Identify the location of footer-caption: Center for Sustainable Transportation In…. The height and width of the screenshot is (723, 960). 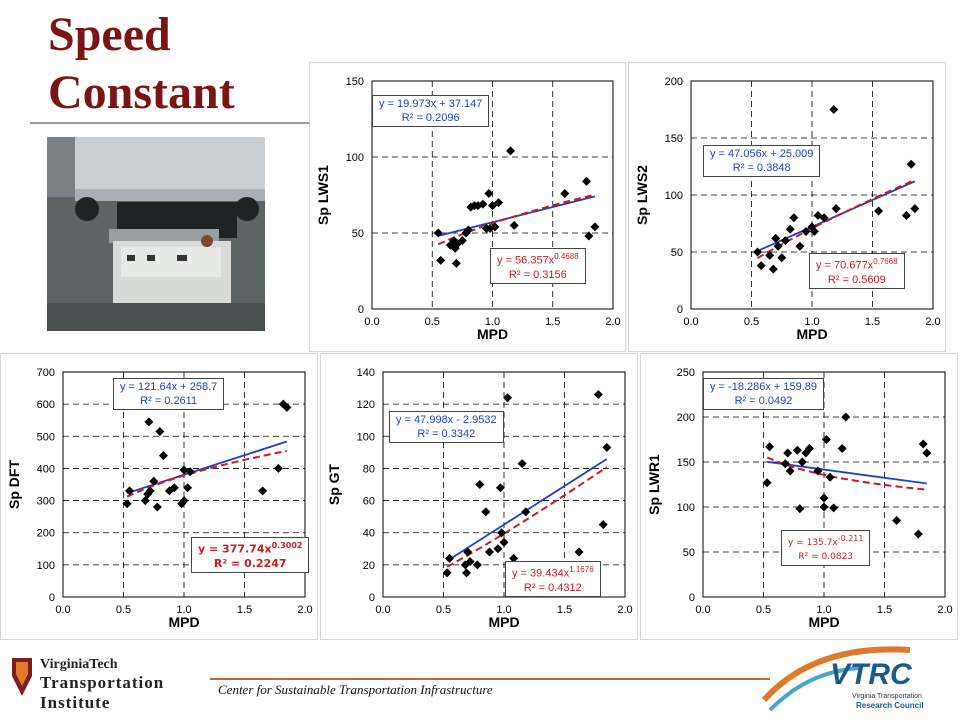
(355, 689).